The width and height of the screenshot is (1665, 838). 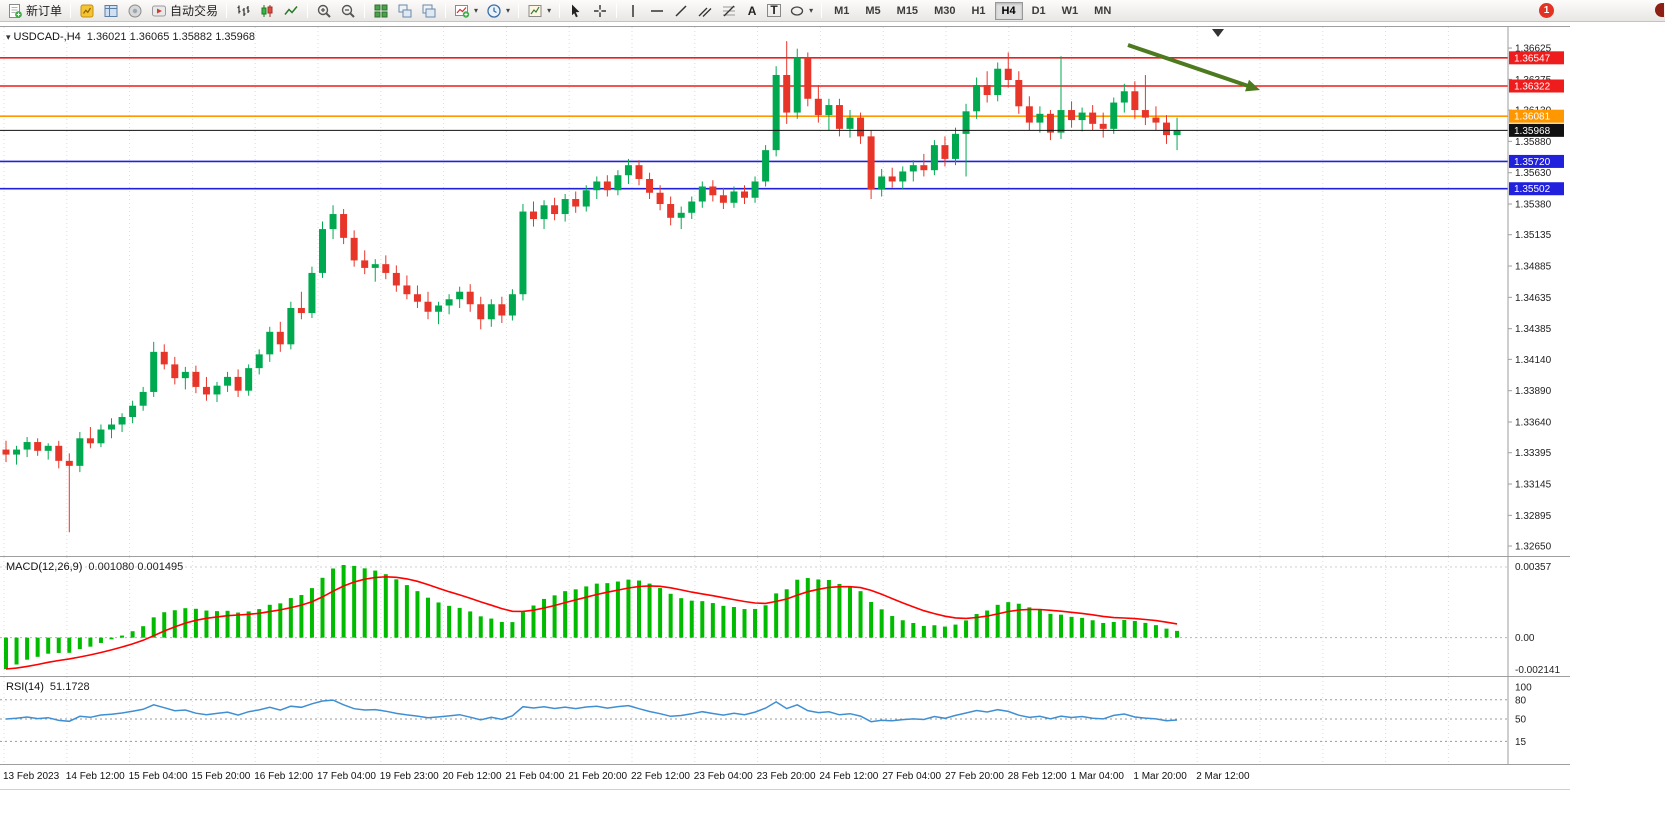 I want to click on text-icon: A, so click(x=752, y=10).